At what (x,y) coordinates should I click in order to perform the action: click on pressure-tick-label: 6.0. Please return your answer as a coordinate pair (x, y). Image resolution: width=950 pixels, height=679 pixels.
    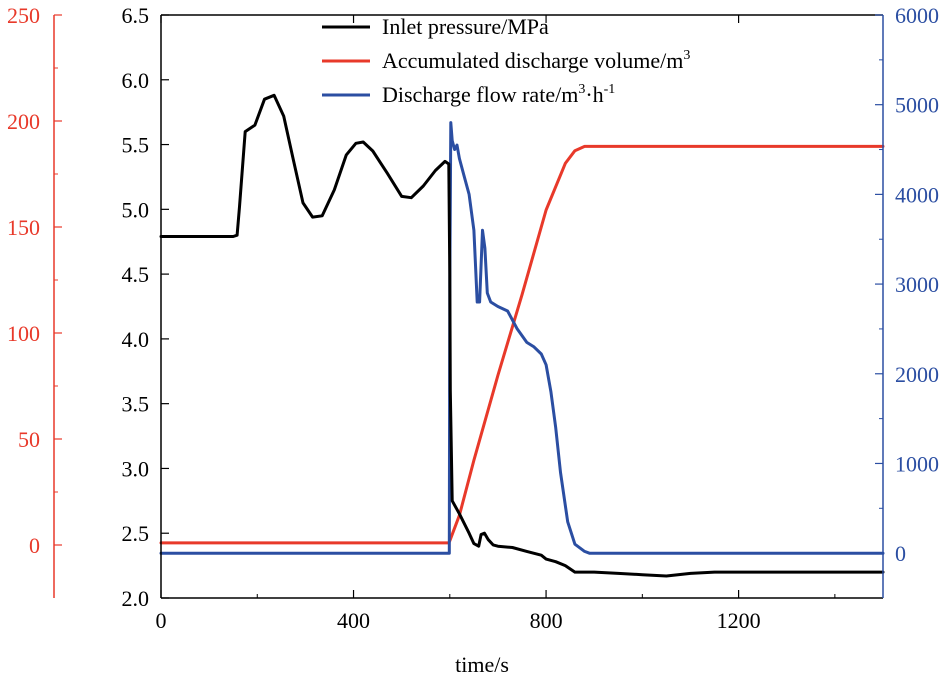
    Looking at the image, I should click on (136, 80).